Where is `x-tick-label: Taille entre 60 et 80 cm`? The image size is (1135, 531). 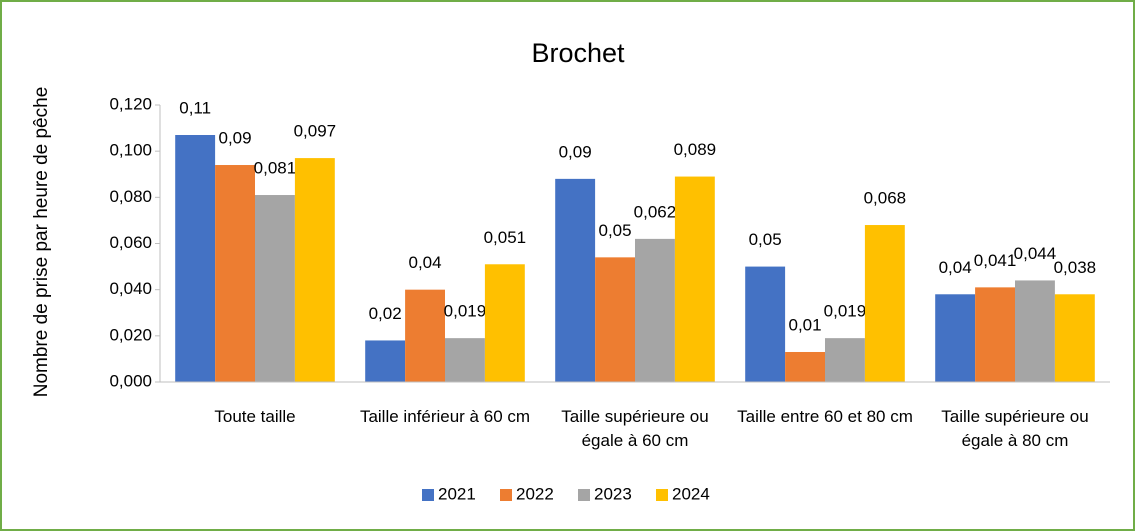
x-tick-label: Taille entre 60 et 80 cm is located at coordinates (825, 416).